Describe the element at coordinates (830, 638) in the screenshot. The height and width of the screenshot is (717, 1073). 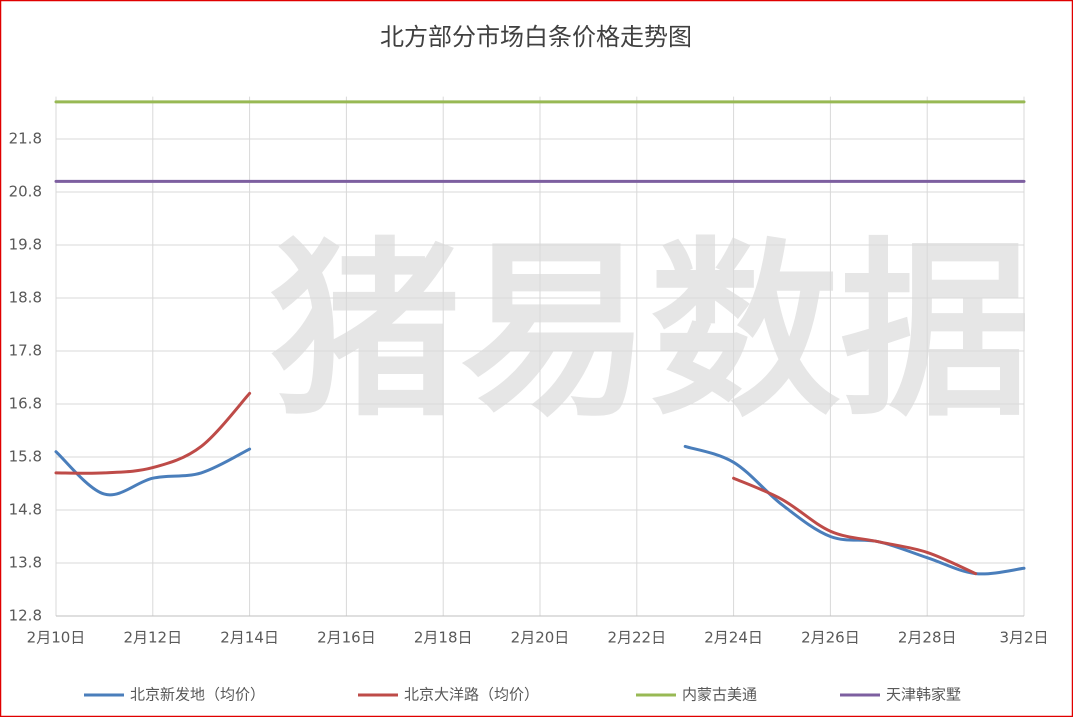
I see `x-tick-label: 2月26日` at that location.